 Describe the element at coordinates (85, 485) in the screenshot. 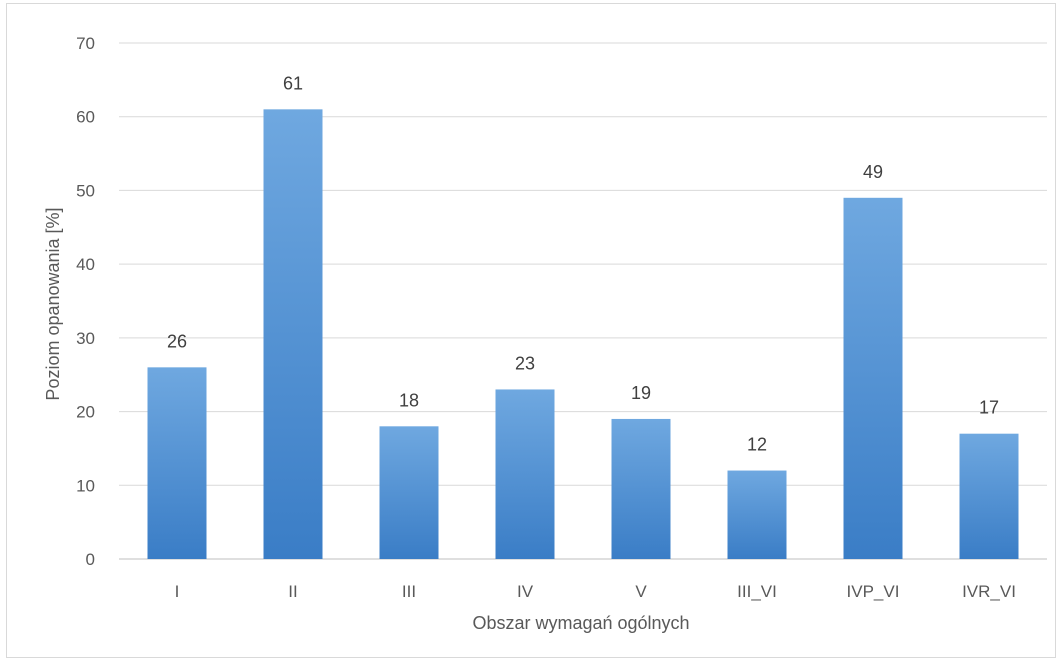

I see `y-tick-label: 10` at that location.